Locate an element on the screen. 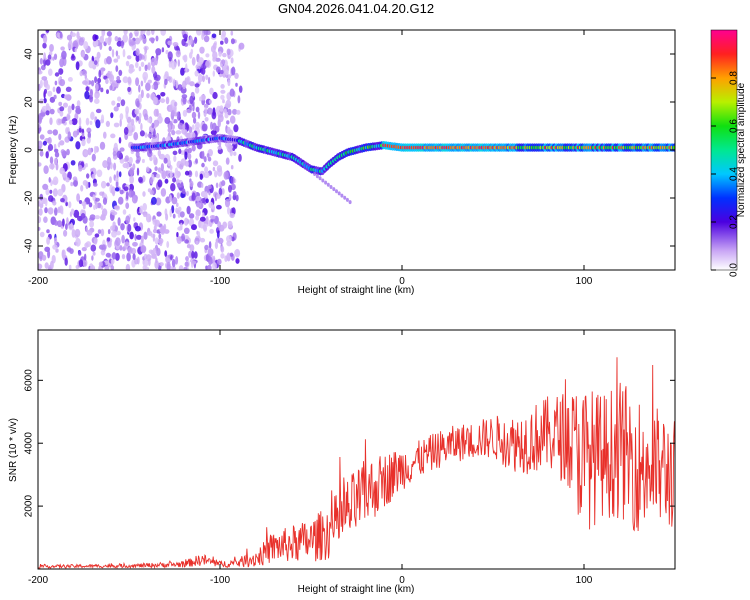  x-tick-label: 100 is located at coordinates (584, 281).